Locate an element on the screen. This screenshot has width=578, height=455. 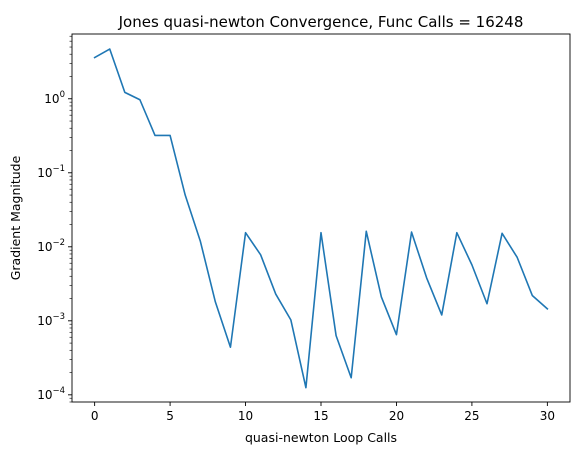
y-tick-label: 10⁻² is located at coordinates (51, 246).